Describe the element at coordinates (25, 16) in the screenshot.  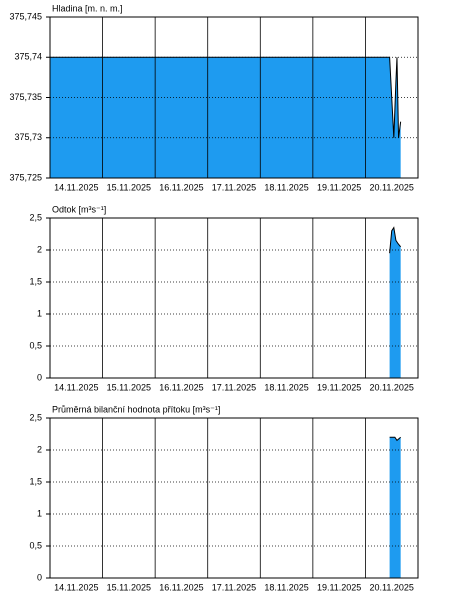
I see `y-tick-label: 375,745` at that location.